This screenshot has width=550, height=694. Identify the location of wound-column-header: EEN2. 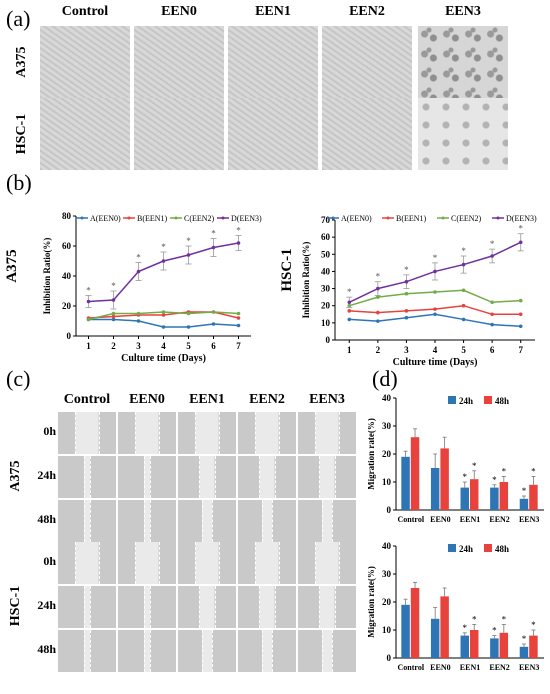
(267, 399).